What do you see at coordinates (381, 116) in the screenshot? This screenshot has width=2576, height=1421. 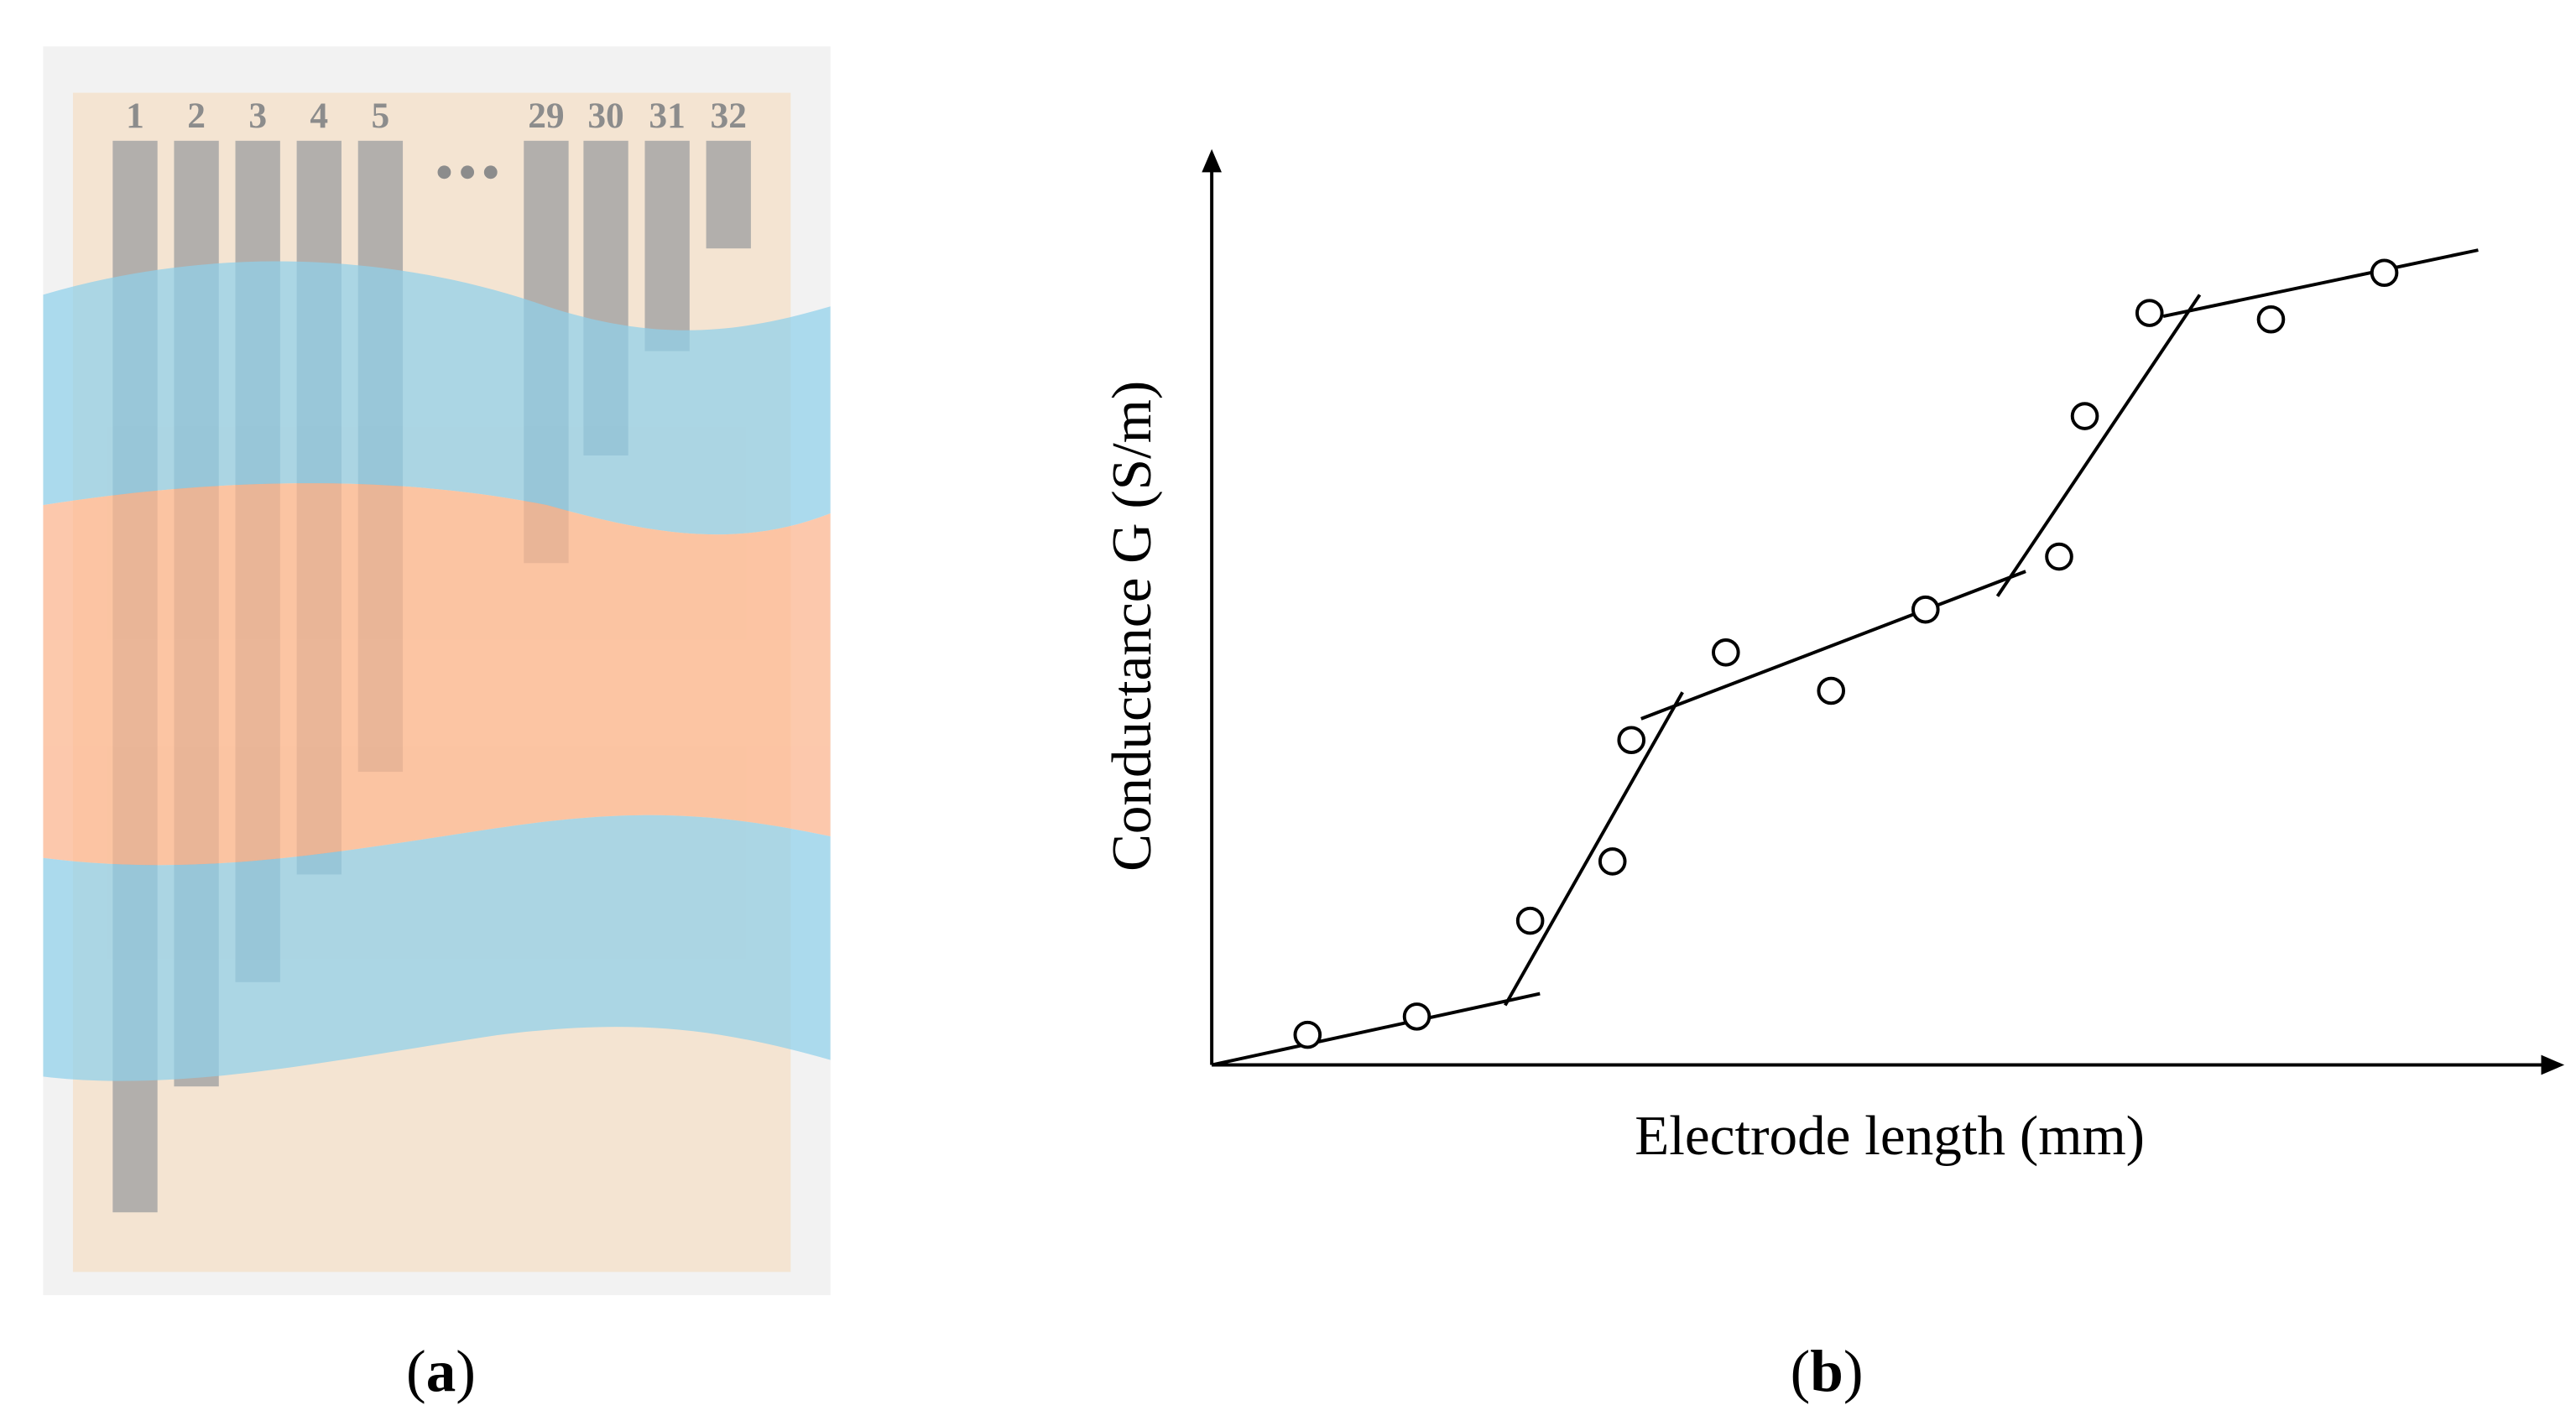 I see `electrode-label: 5` at bounding box center [381, 116].